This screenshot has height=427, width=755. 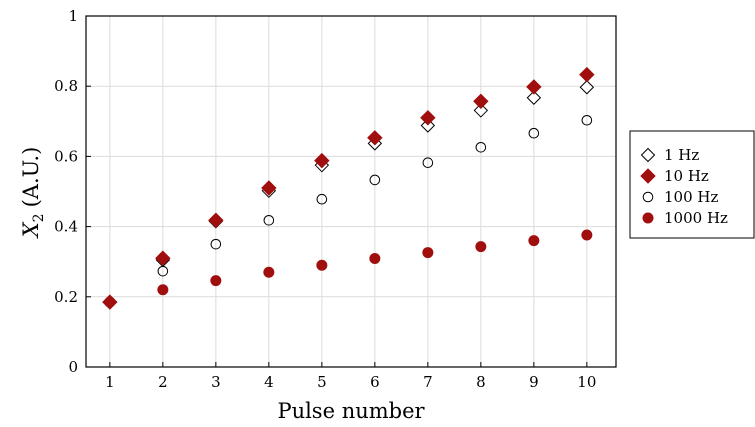 I want to click on y-tick-label: 0, so click(x=73, y=367).